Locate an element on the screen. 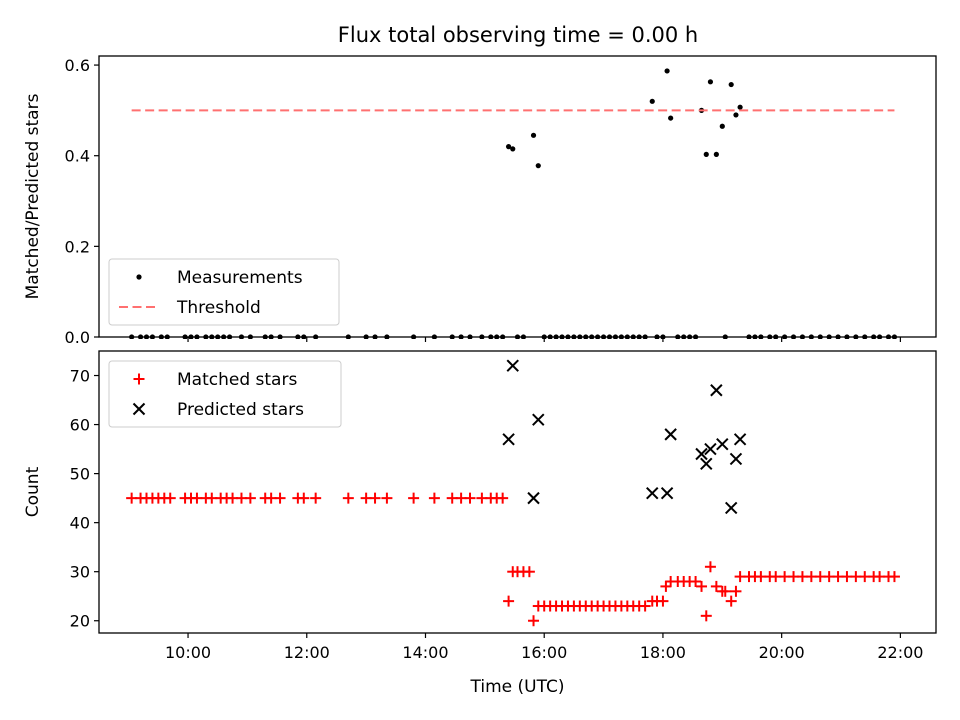  y-tick-label: 0.2 is located at coordinates (77, 246).